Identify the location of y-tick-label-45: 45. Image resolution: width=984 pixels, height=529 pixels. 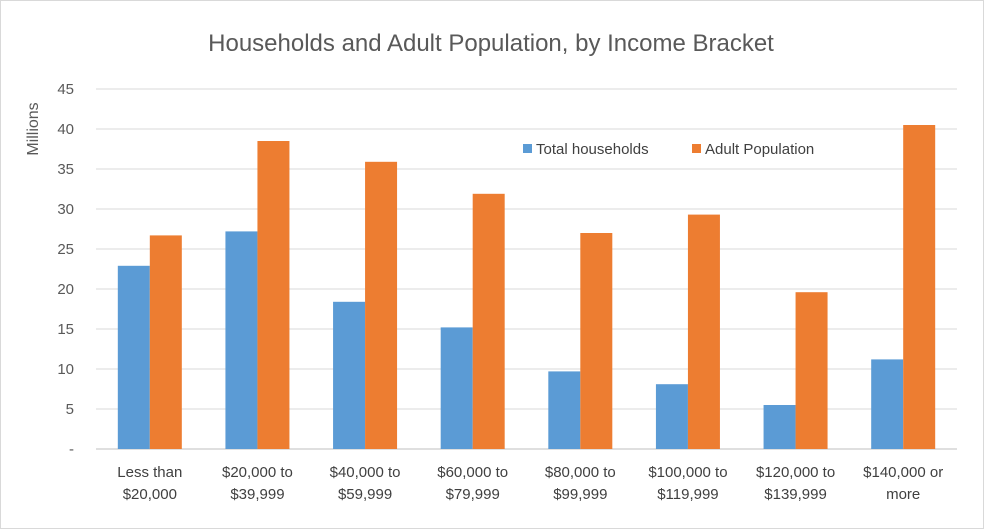
(65, 89).